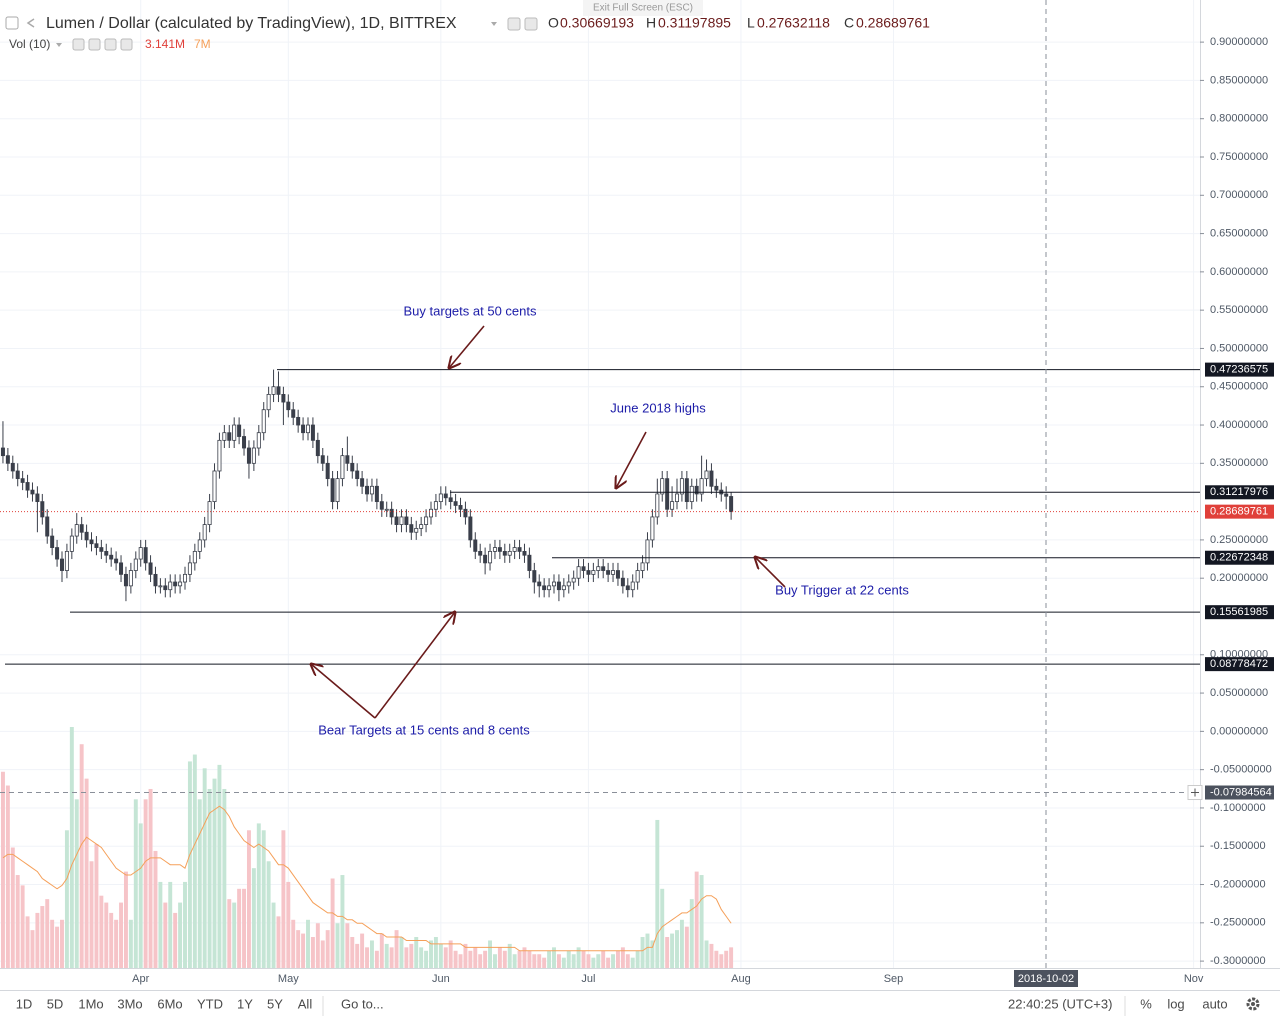  Describe the element at coordinates (1253, 1004) in the screenshot. I see `settings-gear` at that location.